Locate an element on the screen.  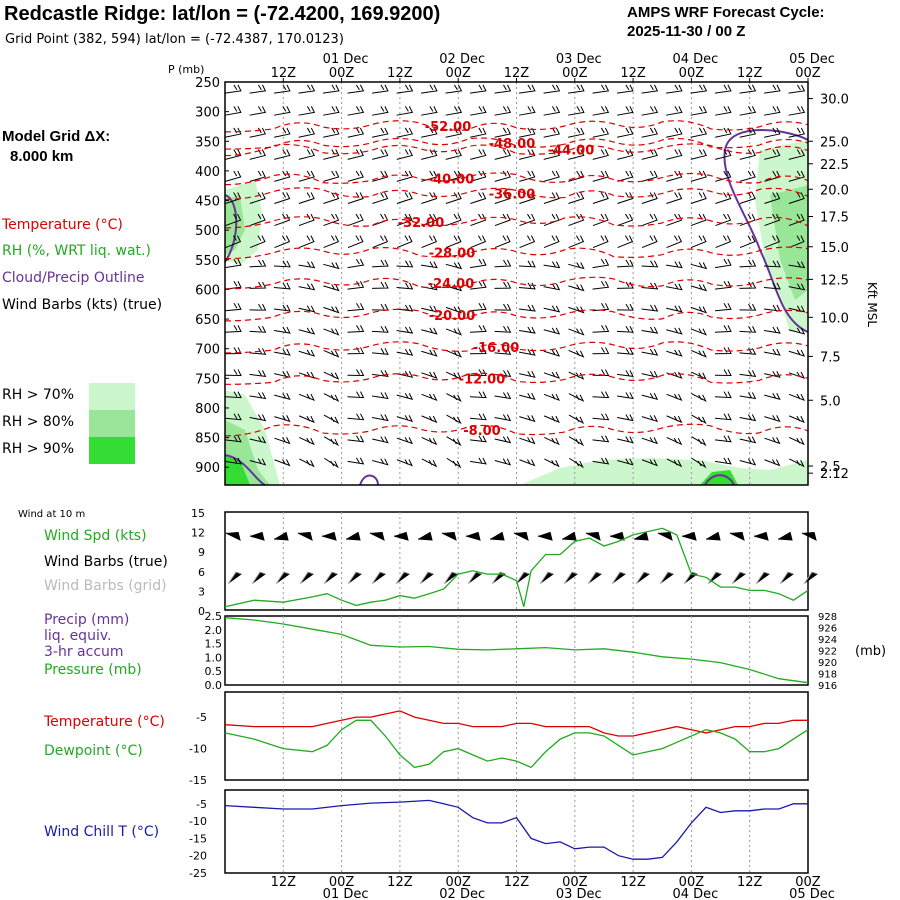
temperature-series-legend: Temperature (°C) is located at coordinates (104, 722).